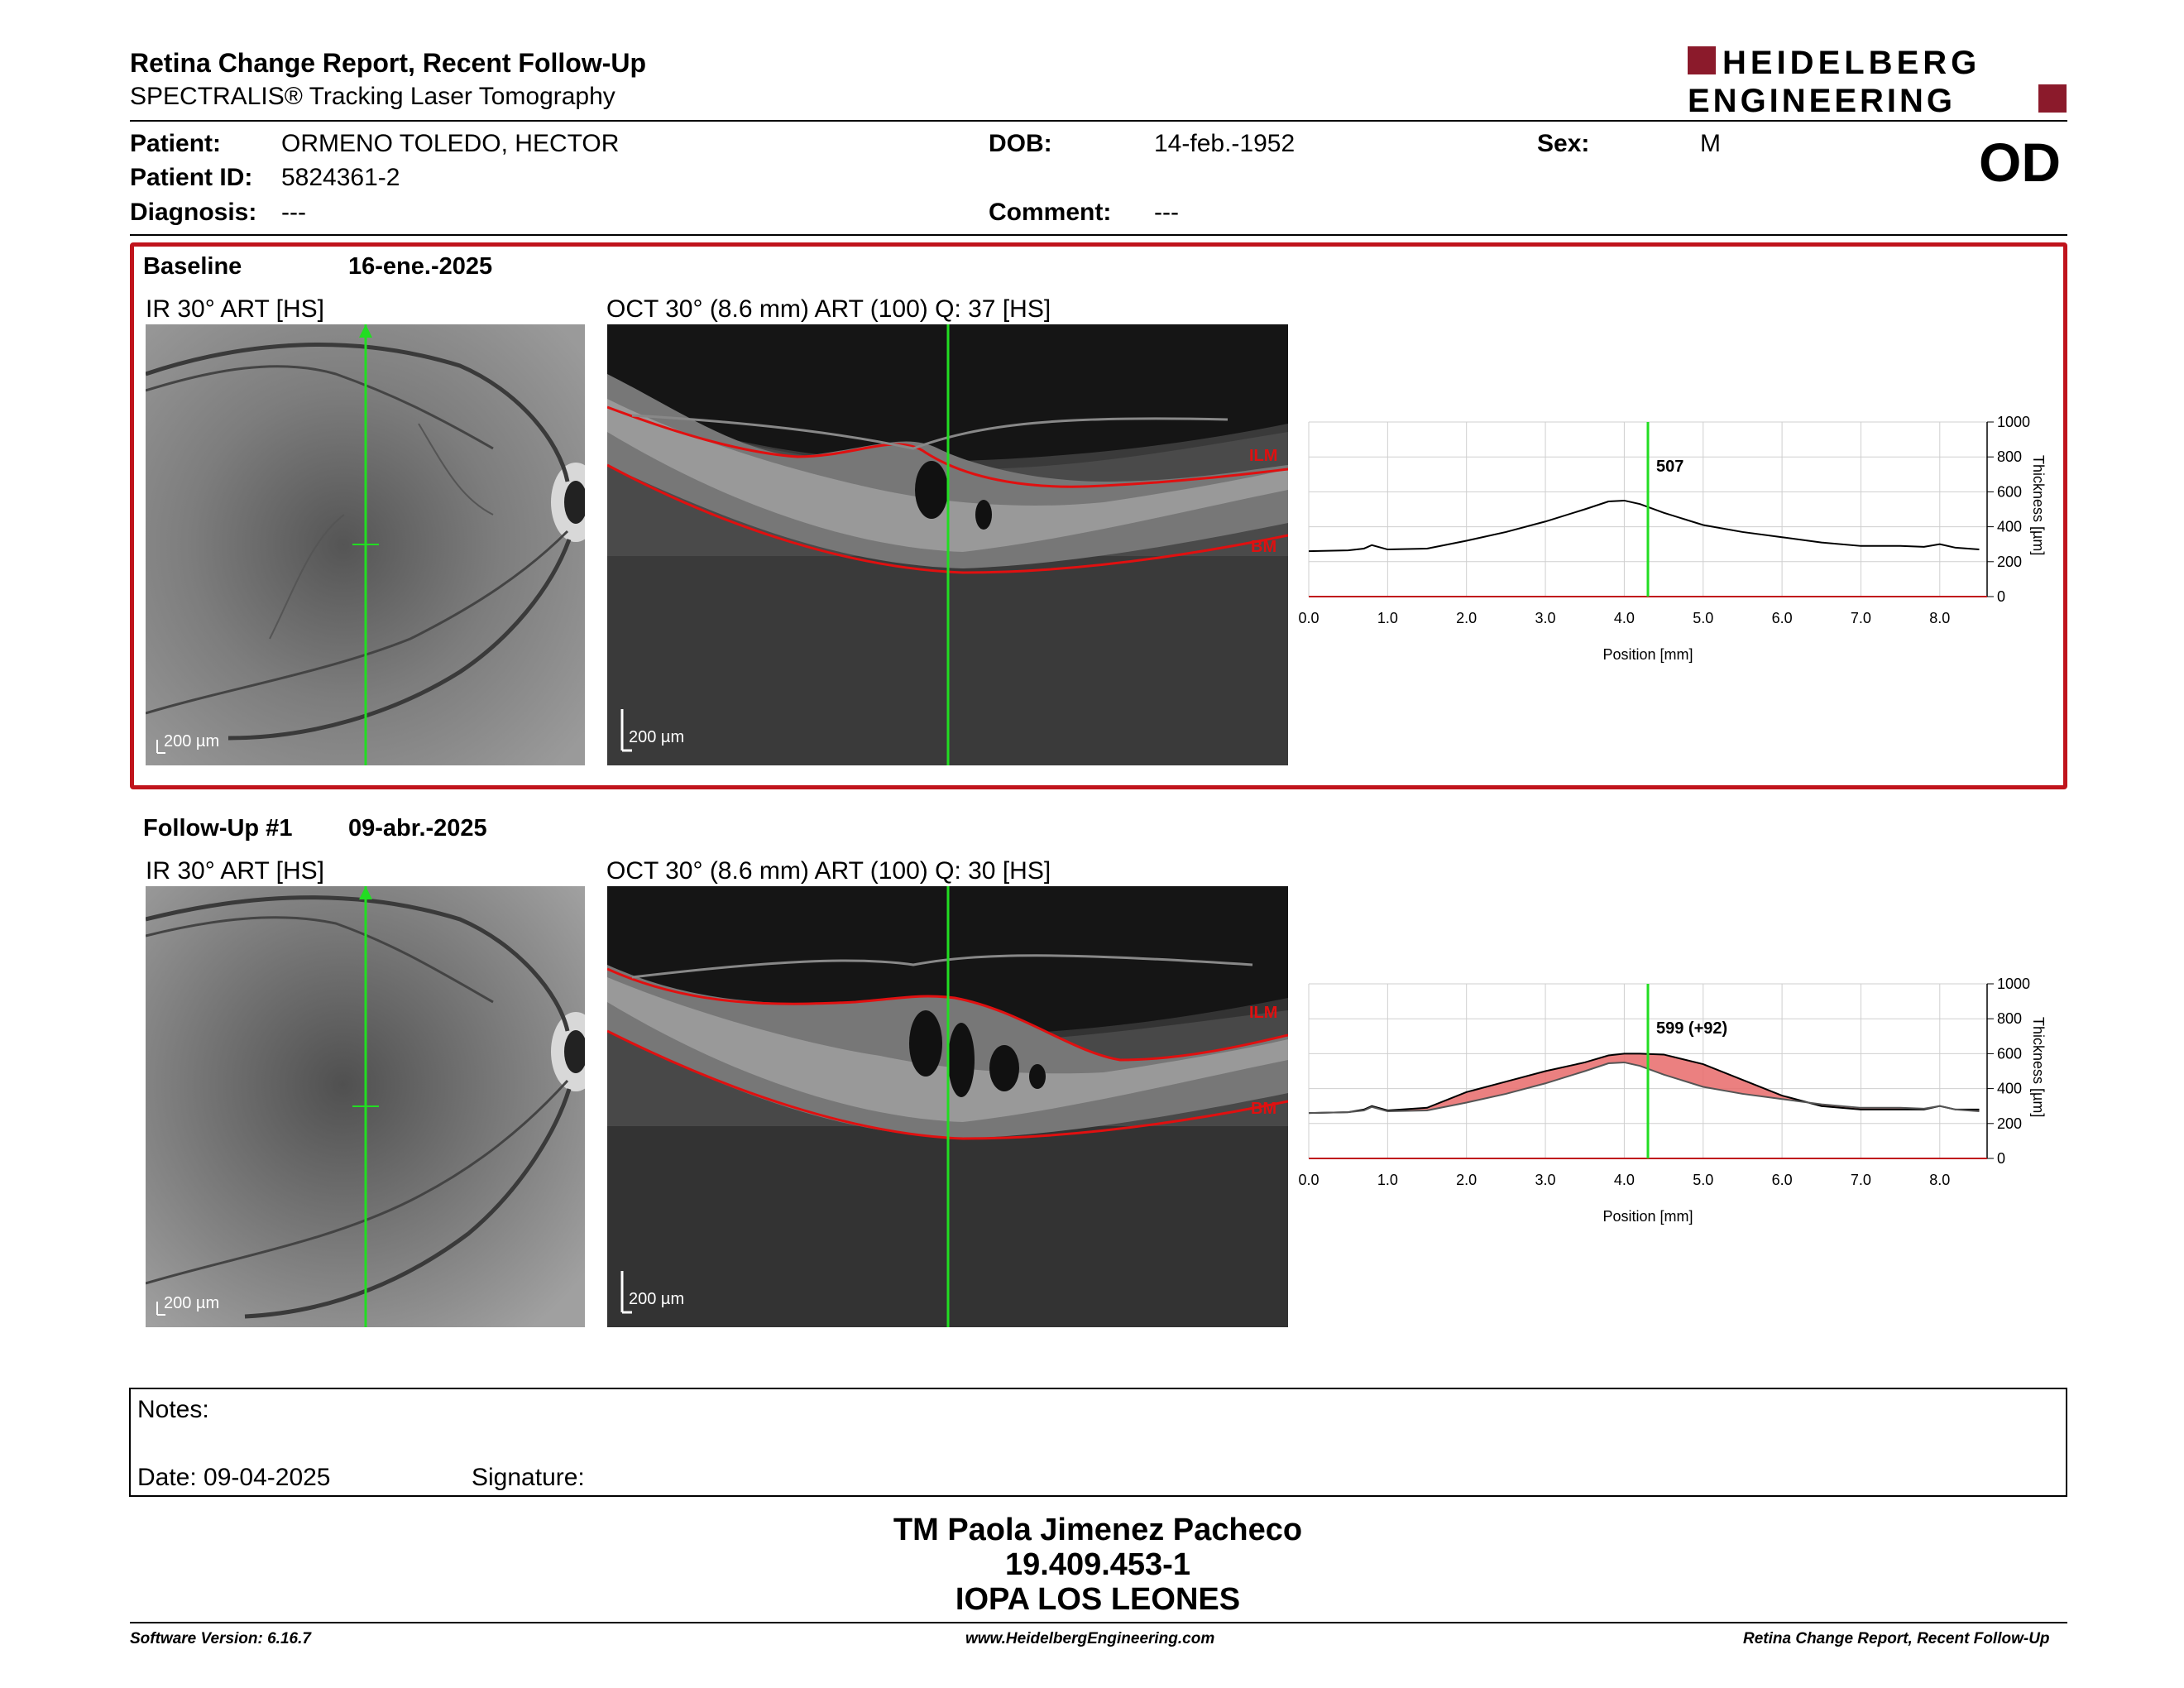 This screenshot has width=2184, height=1688. What do you see at coordinates (828, 871) in the screenshot?
I see `followup-oct-title: OCT 30° (8.6 mm) ART (100) Q: 30 [HS]` at bounding box center [828, 871].